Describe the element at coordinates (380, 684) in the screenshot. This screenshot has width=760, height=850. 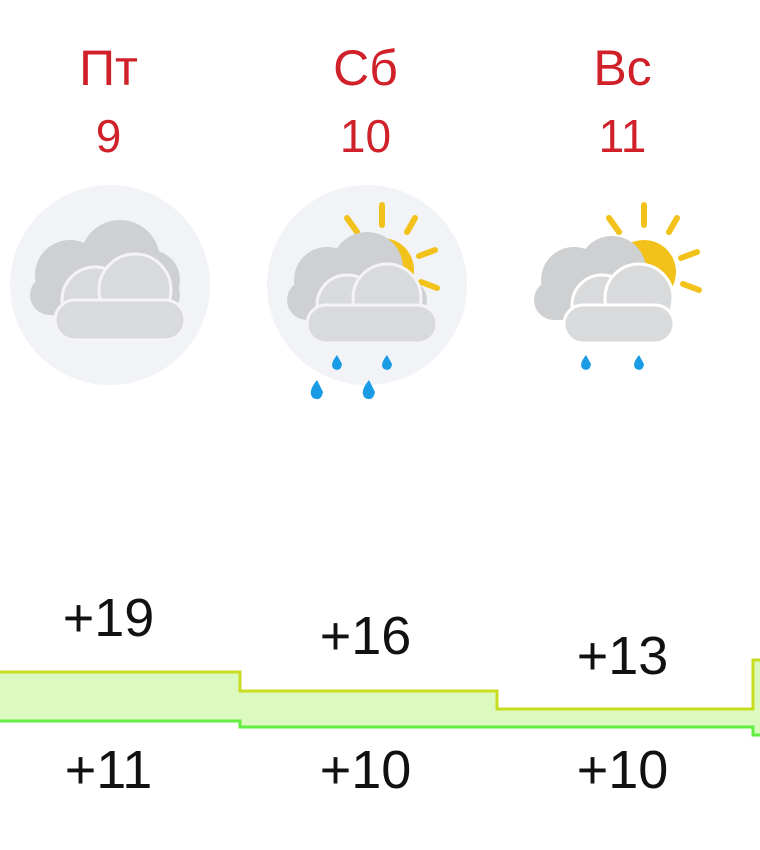
I see `temperature-band-high-line` at that location.